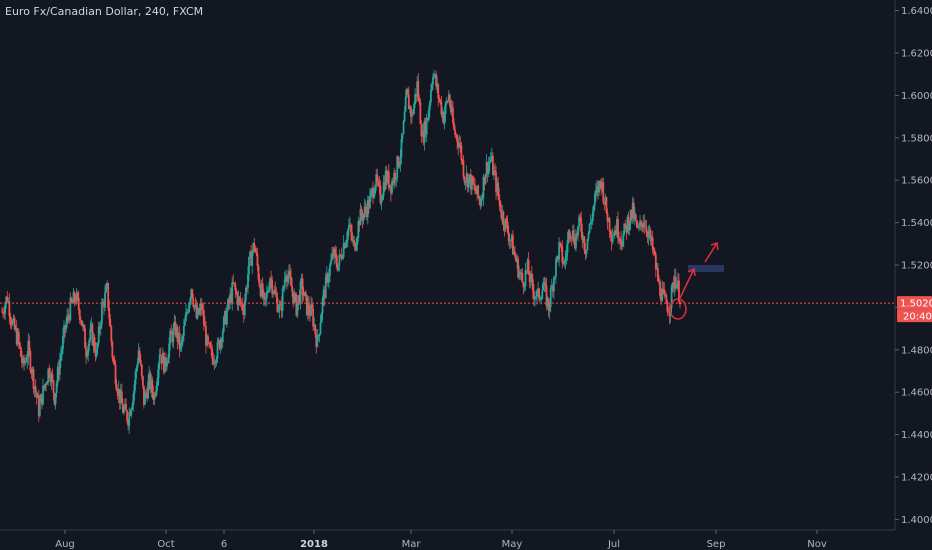  What do you see at coordinates (916, 266) in the screenshot?
I see `y-tick-label: 1.52000` at bounding box center [916, 266].